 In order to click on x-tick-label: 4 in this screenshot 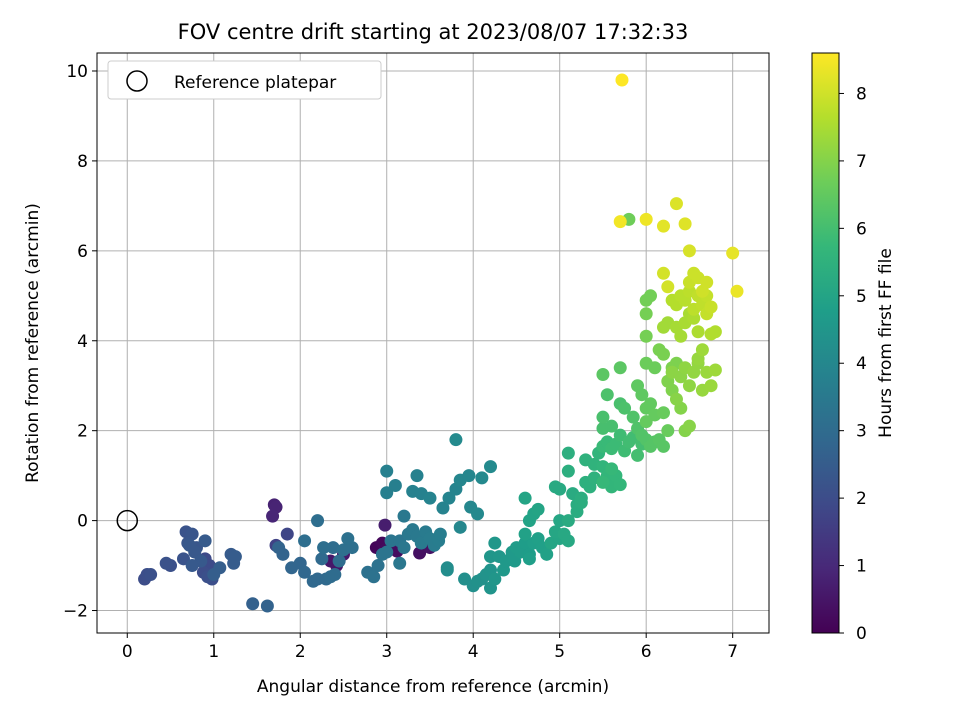, I will do `click(473, 652)`.